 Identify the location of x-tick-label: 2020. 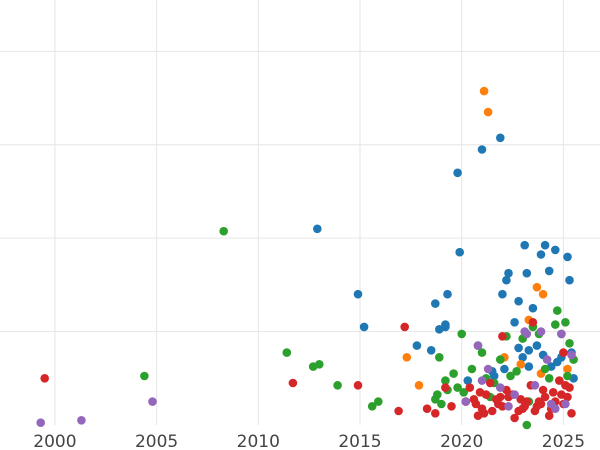
(461, 441).